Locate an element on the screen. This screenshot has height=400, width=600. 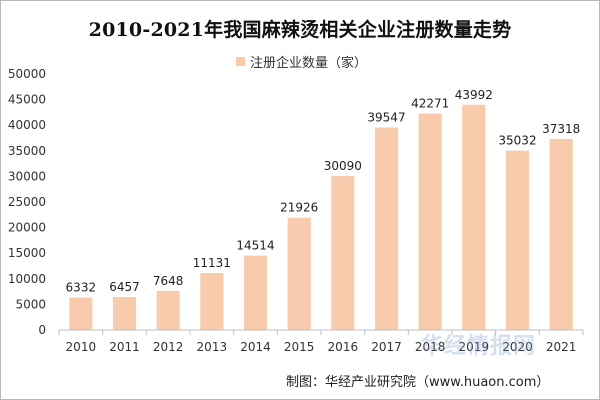
data-label: 37318 is located at coordinates (561, 129).